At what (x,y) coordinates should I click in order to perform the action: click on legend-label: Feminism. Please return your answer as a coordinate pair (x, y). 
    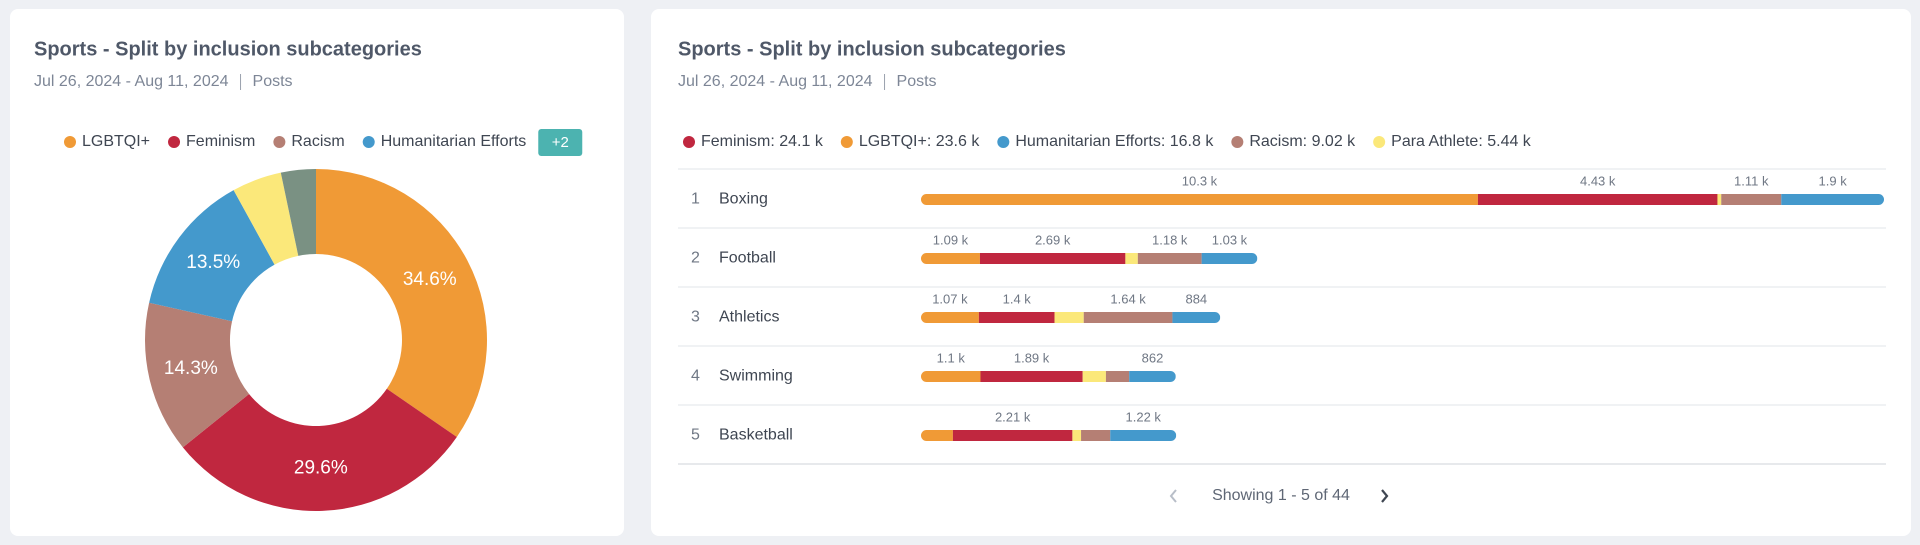
    Looking at the image, I should click on (220, 141).